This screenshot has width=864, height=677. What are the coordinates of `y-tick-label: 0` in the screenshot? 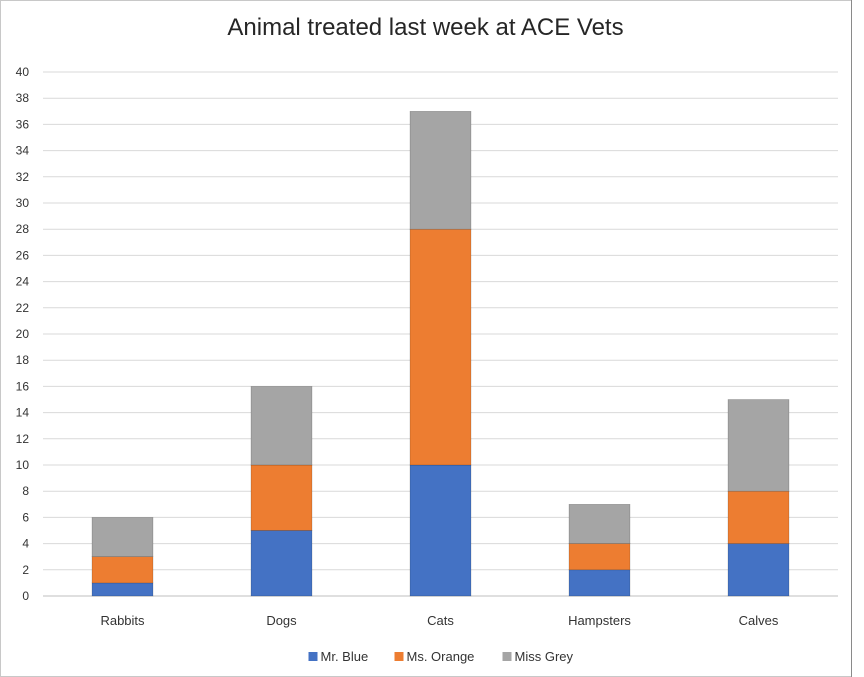 It's located at (25, 596).